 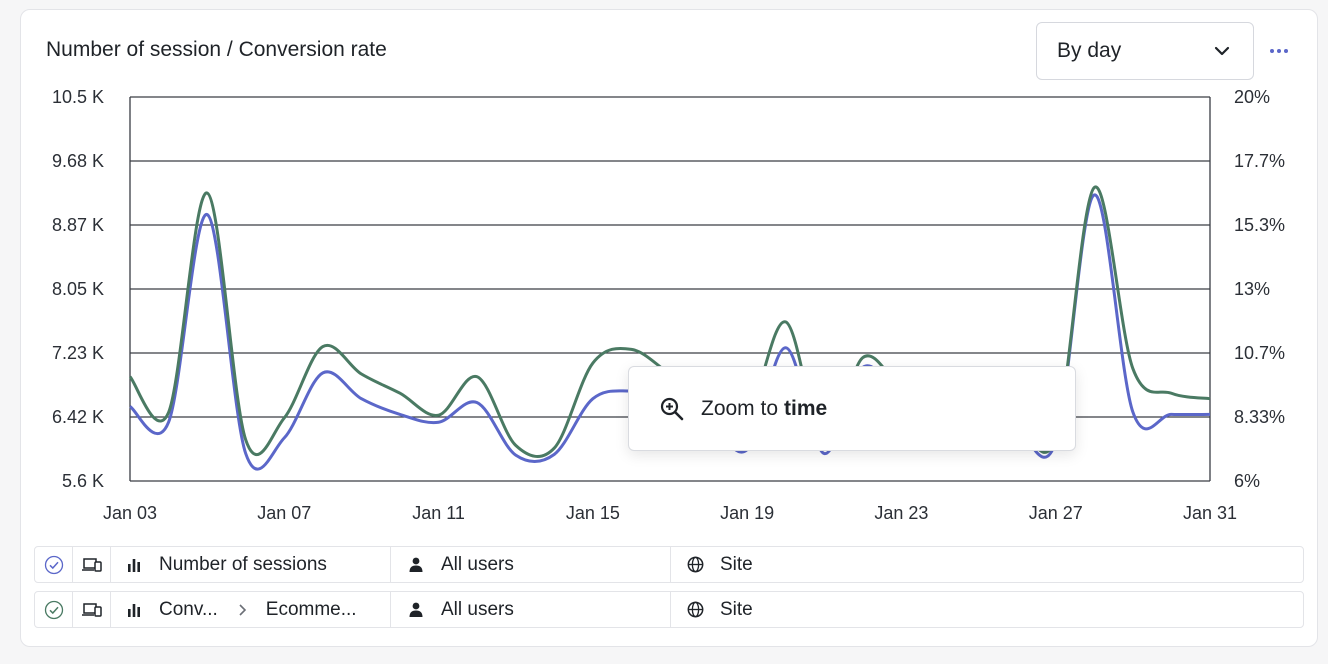 I want to click on x-tick-label: Jan 23, so click(x=901, y=513).